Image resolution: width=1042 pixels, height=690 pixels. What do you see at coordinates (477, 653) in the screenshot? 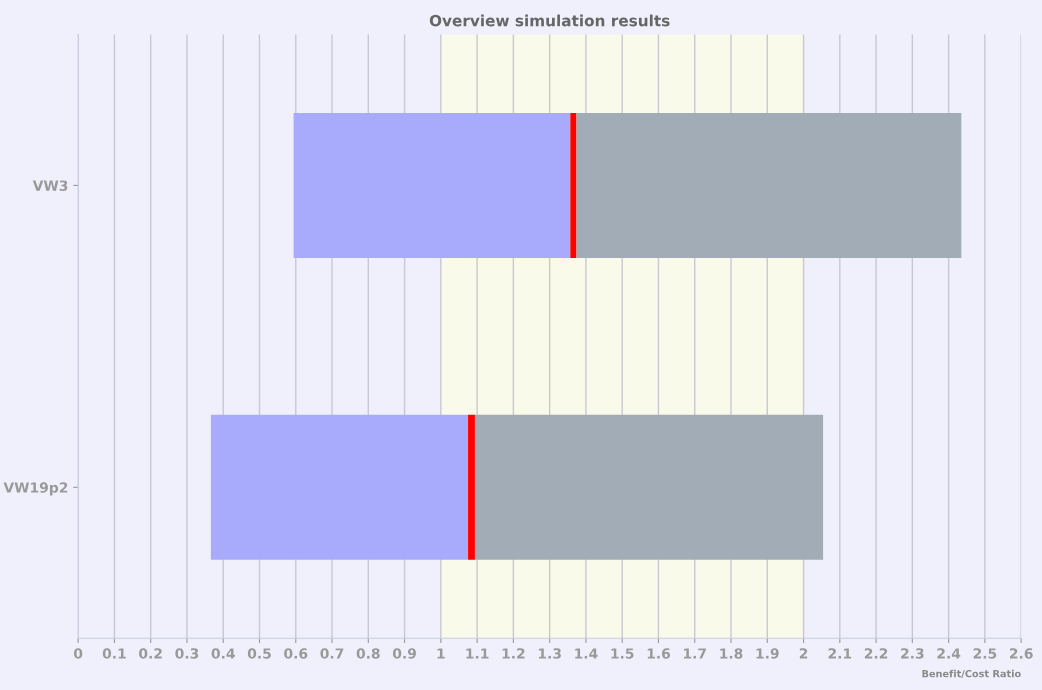
I see `x-tick-label: 1.1` at bounding box center [477, 653].